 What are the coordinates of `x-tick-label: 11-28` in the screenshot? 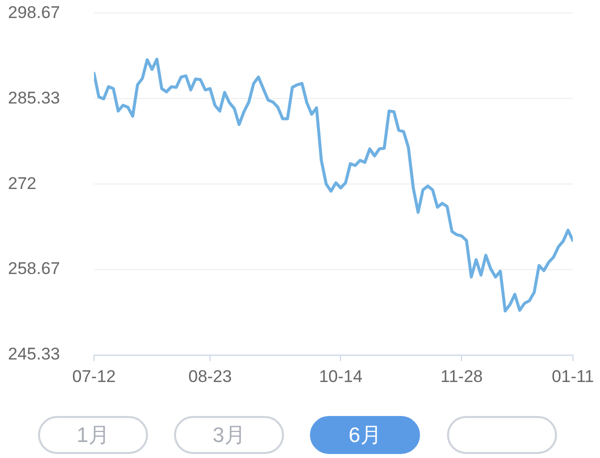 It's located at (461, 376).